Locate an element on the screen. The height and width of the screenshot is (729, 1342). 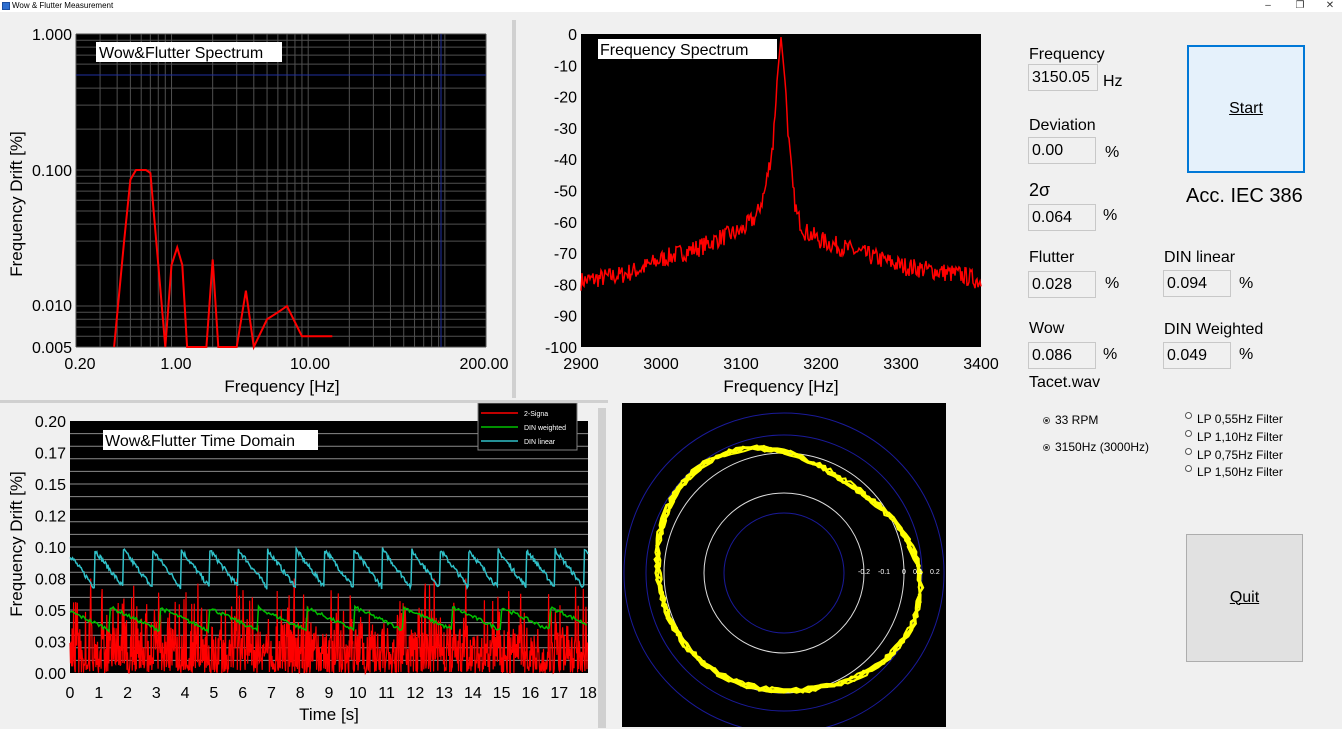
time-x-tick: 18 is located at coordinates (588, 693).